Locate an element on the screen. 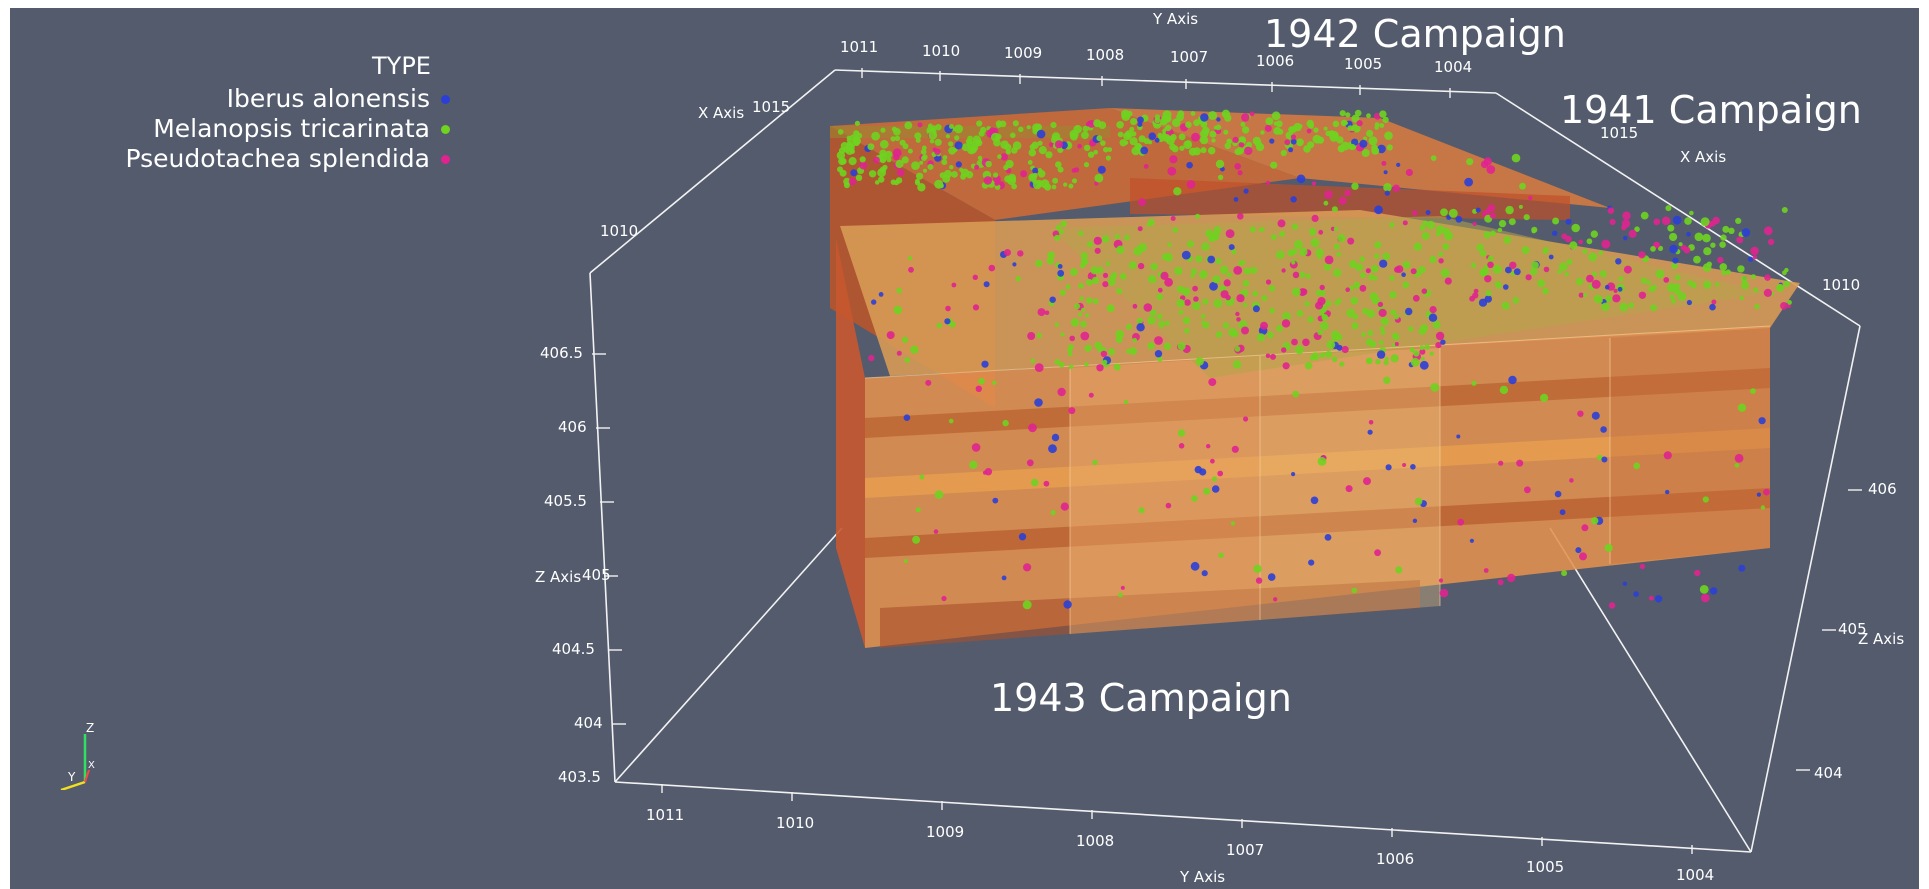  top-y-tick: 1009 is located at coordinates (1023, 53).